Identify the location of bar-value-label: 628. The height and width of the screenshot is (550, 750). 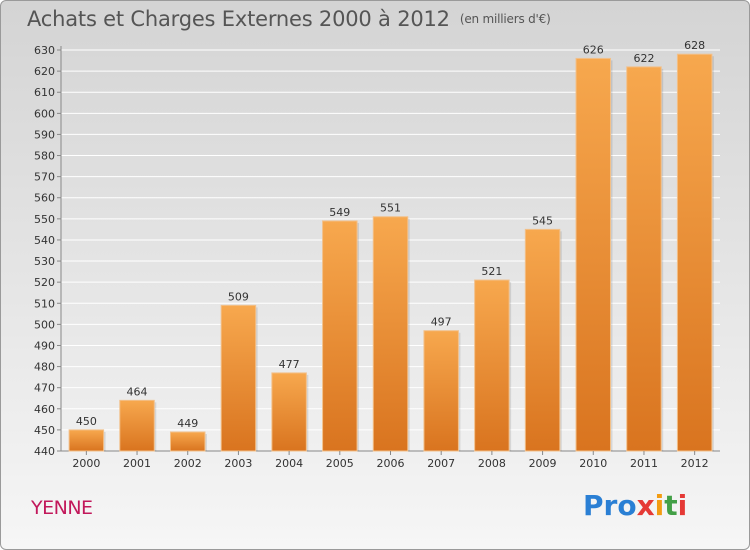
(694, 45).